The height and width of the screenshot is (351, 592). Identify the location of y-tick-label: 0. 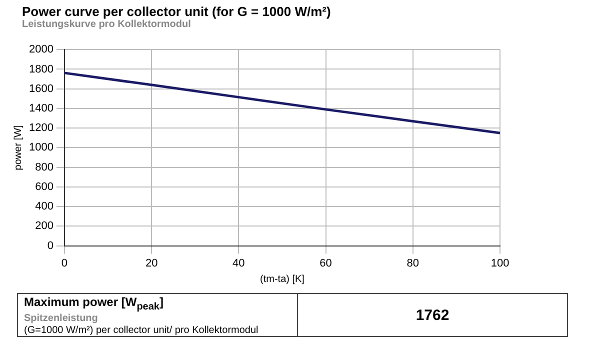
(50, 246).